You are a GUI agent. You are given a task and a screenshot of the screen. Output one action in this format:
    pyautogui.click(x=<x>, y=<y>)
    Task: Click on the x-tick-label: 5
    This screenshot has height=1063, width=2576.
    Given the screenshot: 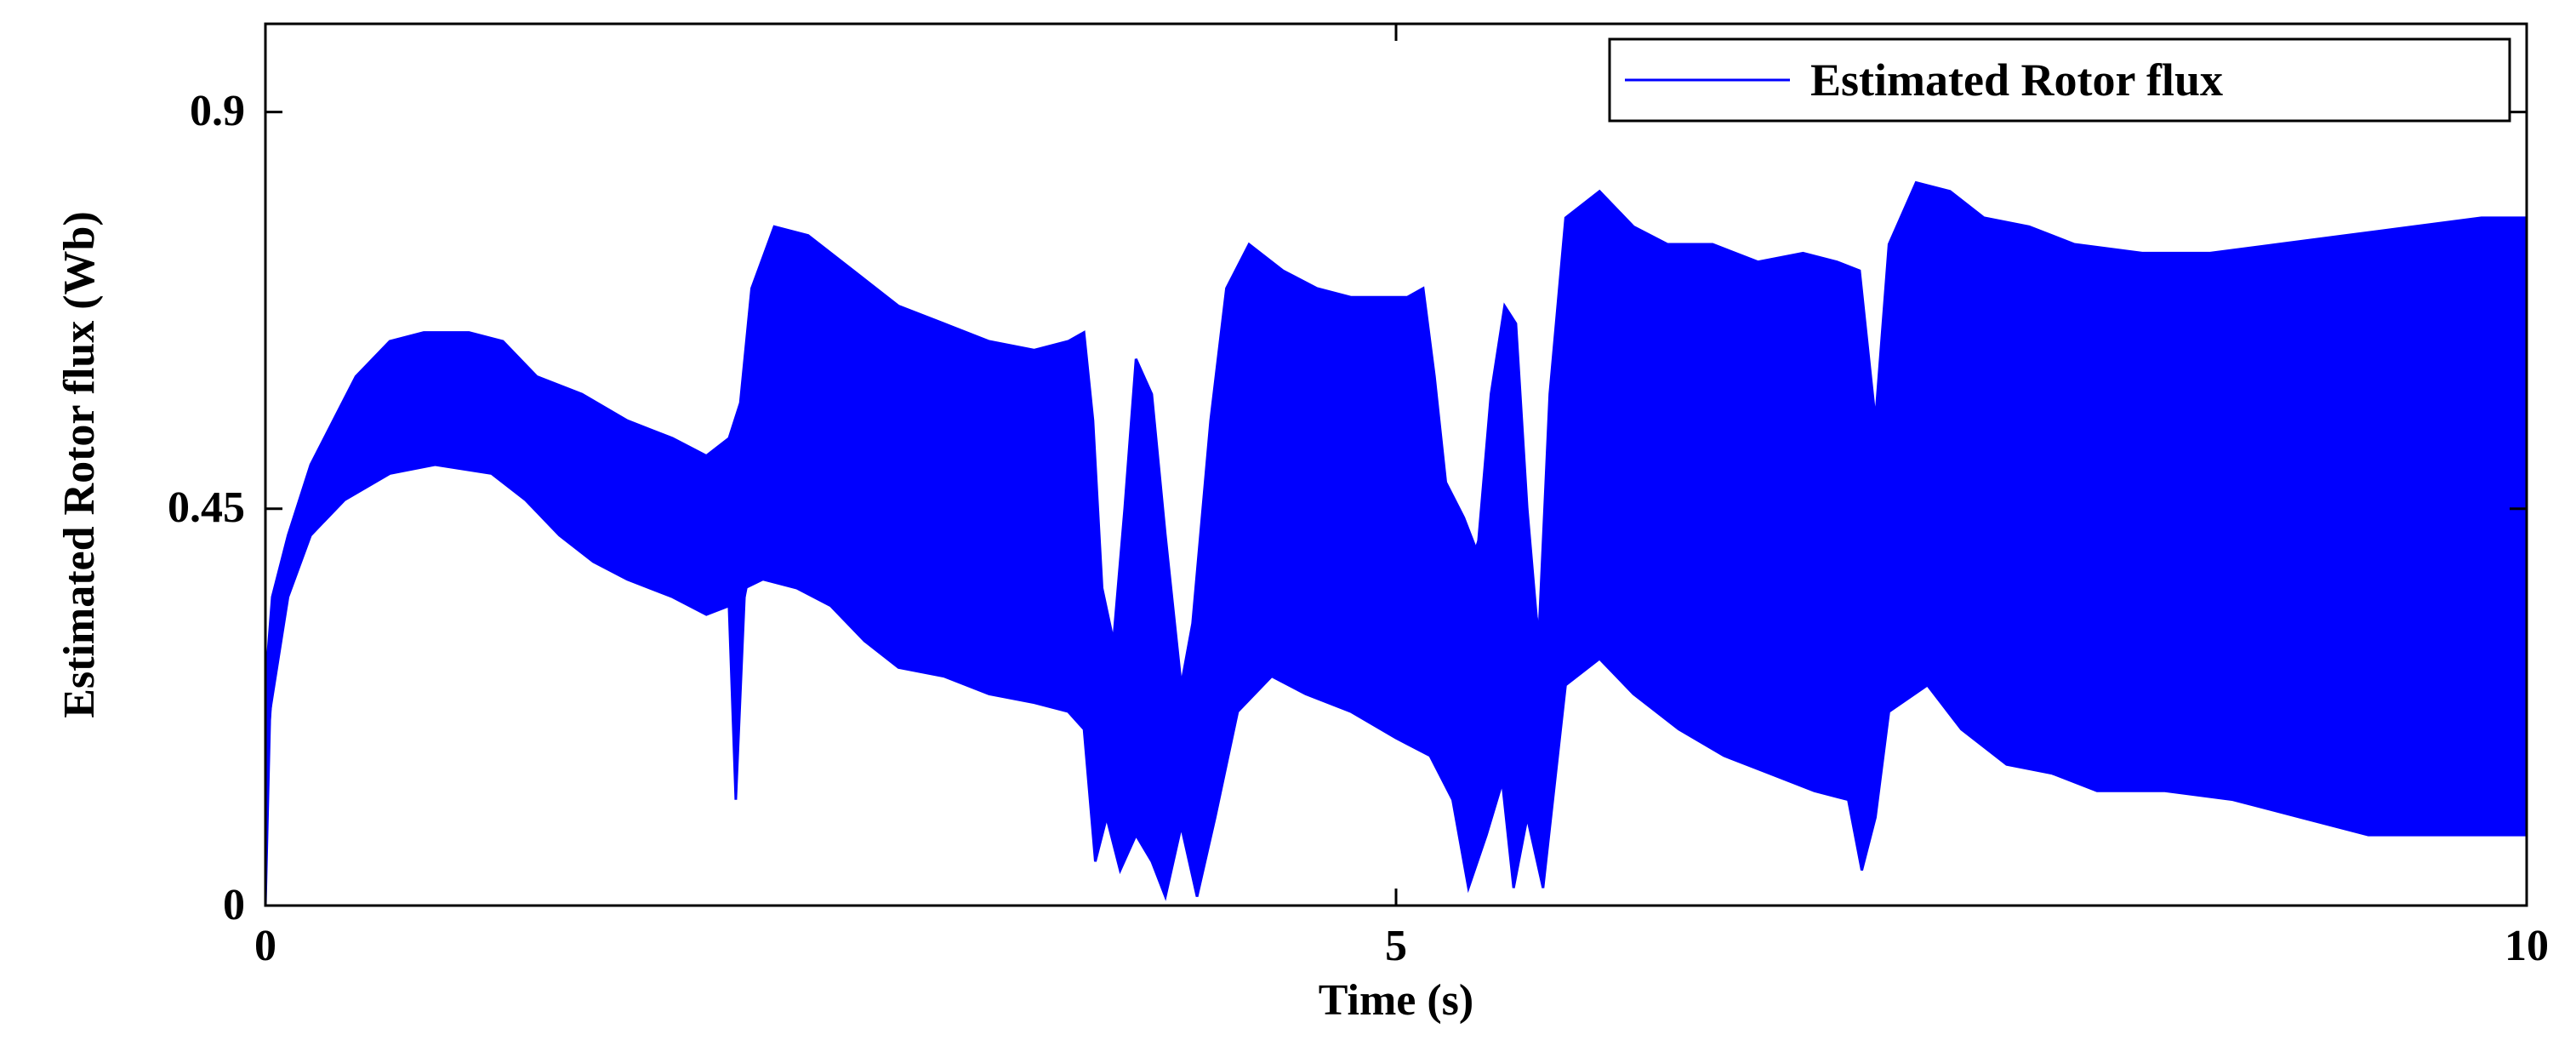 What is the action you would take?
    pyautogui.click(x=1396, y=946)
    